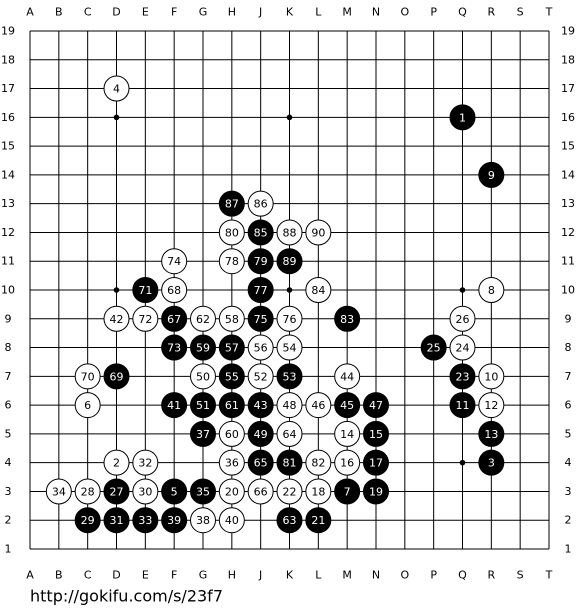 This screenshot has width=580, height=614. I want to click on stone: 2, so click(116, 462).